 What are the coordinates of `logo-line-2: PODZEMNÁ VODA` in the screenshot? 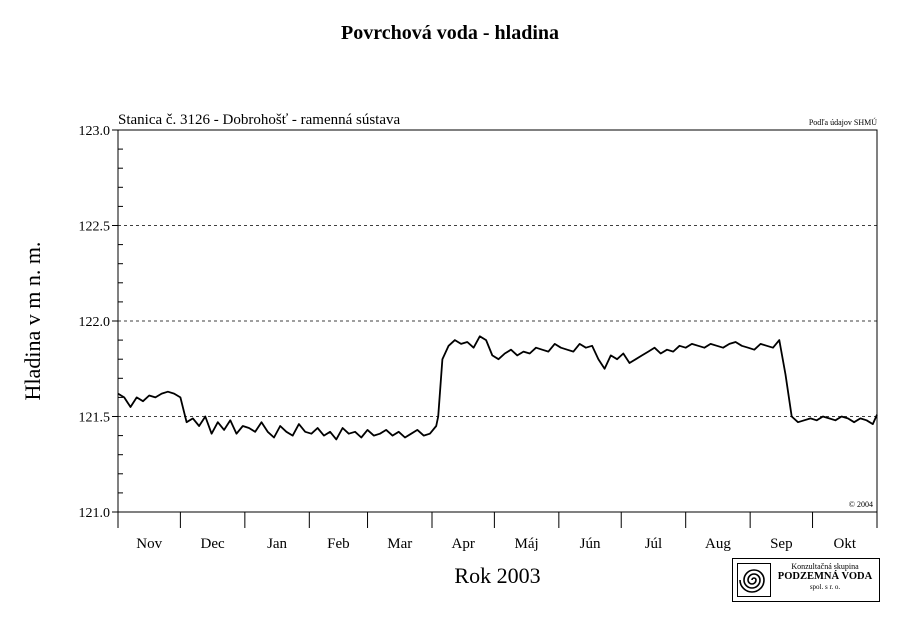 It's located at (825, 577).